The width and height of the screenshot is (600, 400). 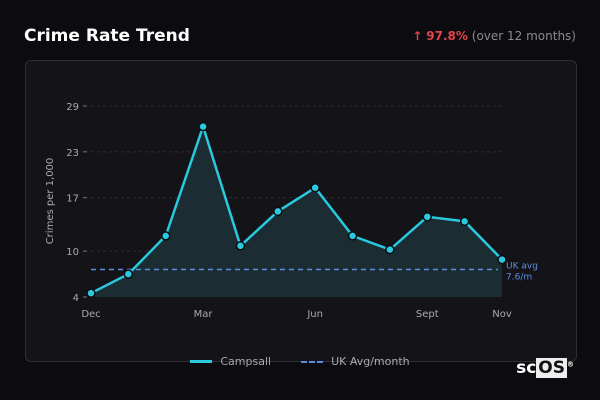 I want to click on y-tick-label: 17, so click(x=72, y=199).